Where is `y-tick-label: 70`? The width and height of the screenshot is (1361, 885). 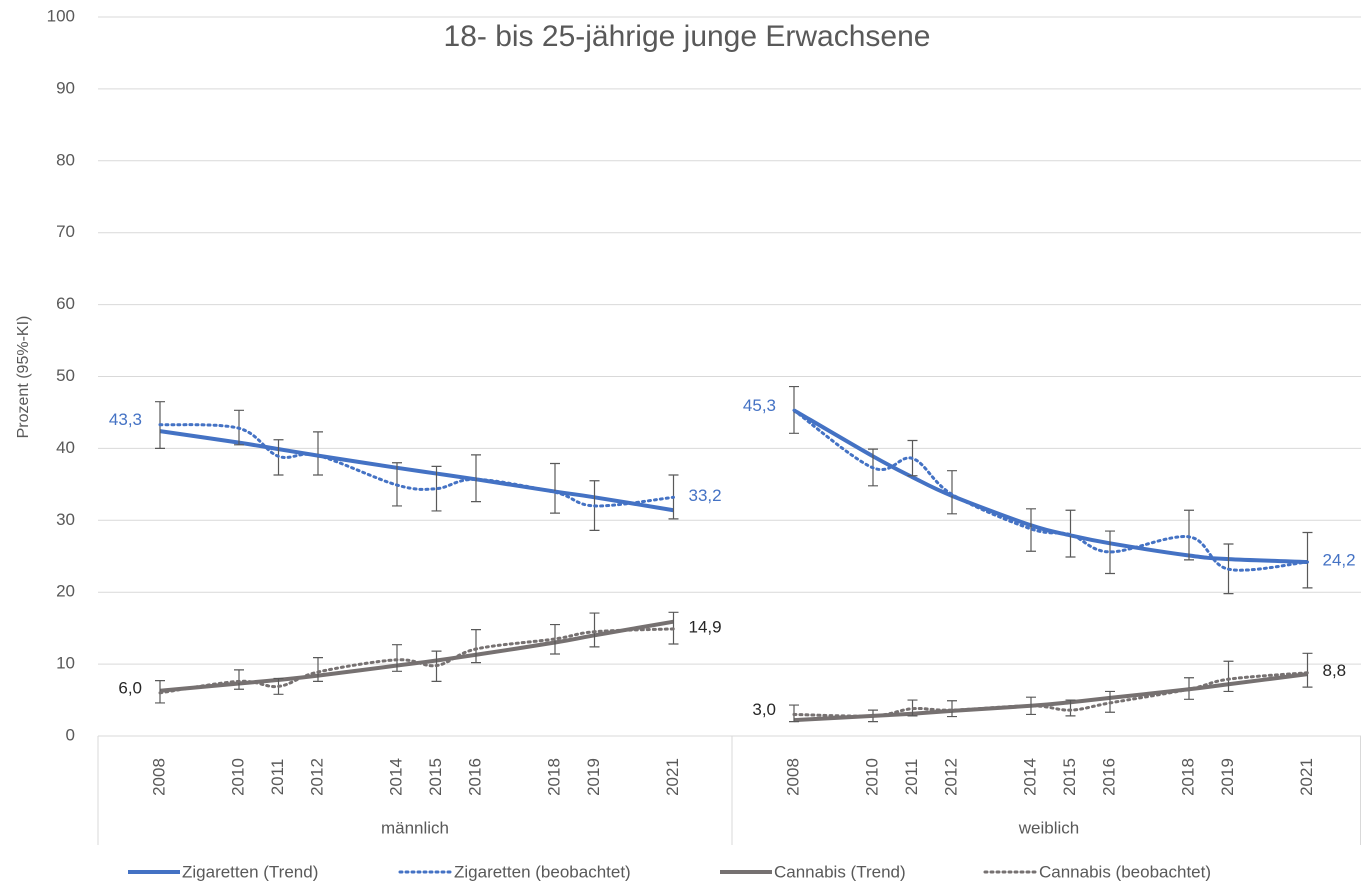
y-tick-label: 70 is located at coordinates (65, 231).